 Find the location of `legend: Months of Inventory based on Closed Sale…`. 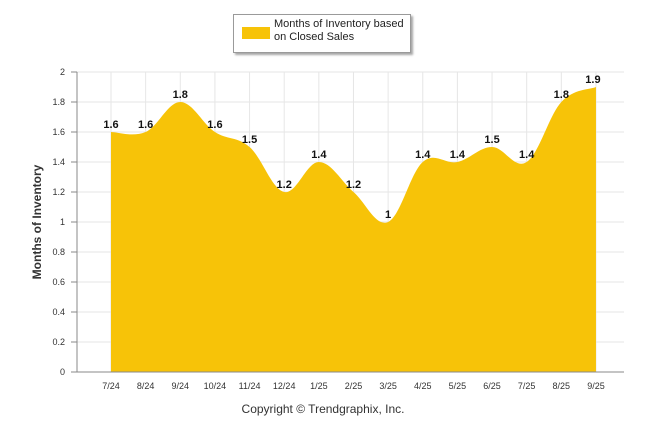

legend: Months of Inventory based on Closed Sale… is located at coordinates (322, 33).